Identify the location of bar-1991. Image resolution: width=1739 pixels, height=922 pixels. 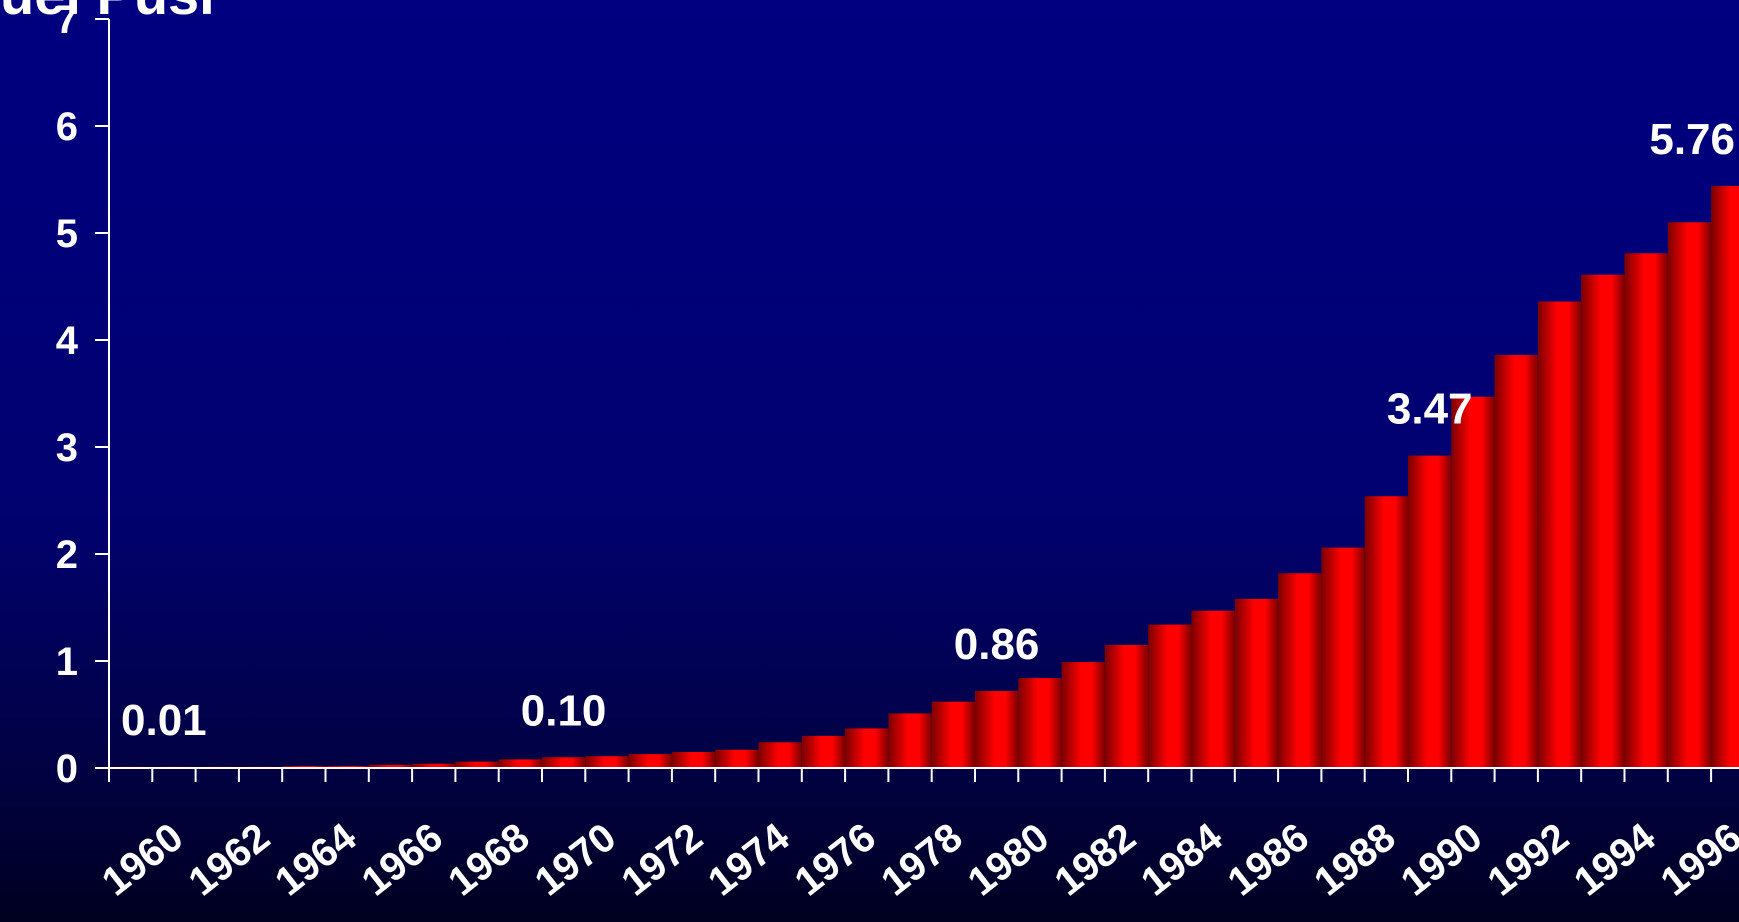
(1473, 582).